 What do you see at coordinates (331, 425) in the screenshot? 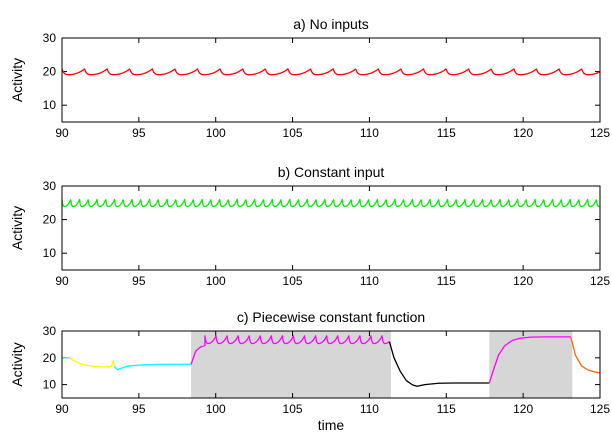
I see `x-axis-label: time` at bounding box center [331, 425].